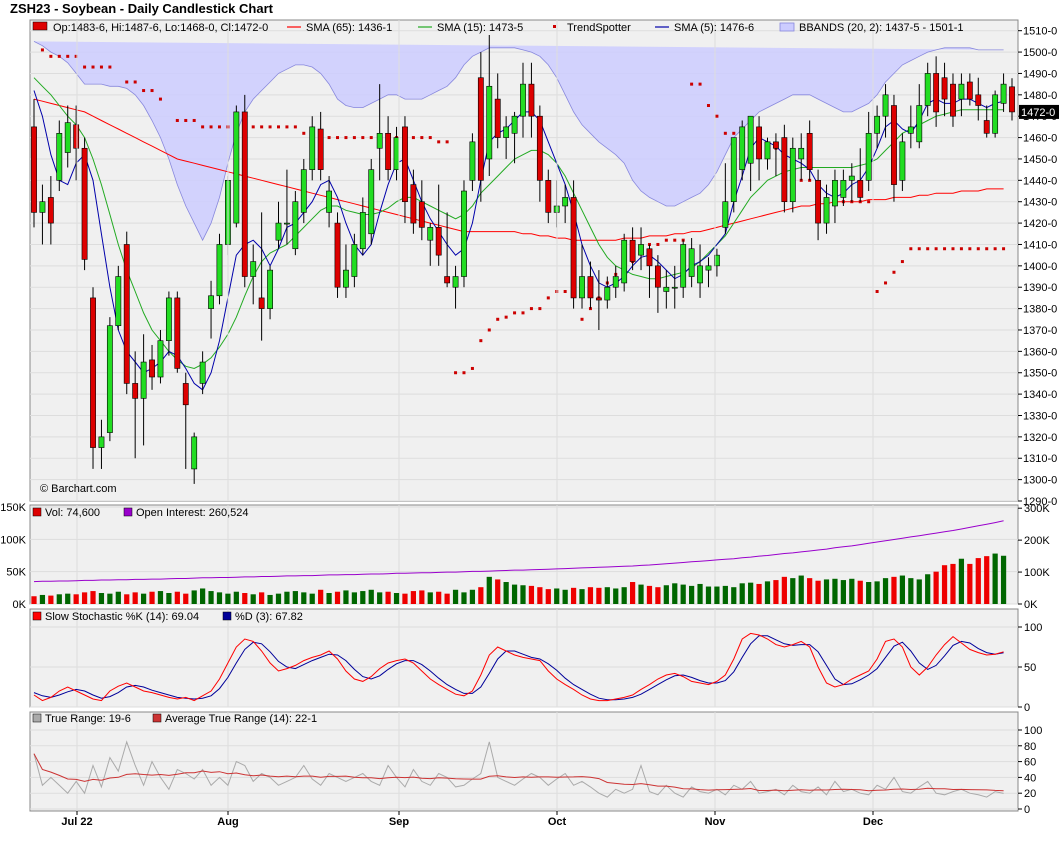  What do you see at coordinates (518, 772) in the screenshot?
I see `atr-line` at bounding box center [518, 772].